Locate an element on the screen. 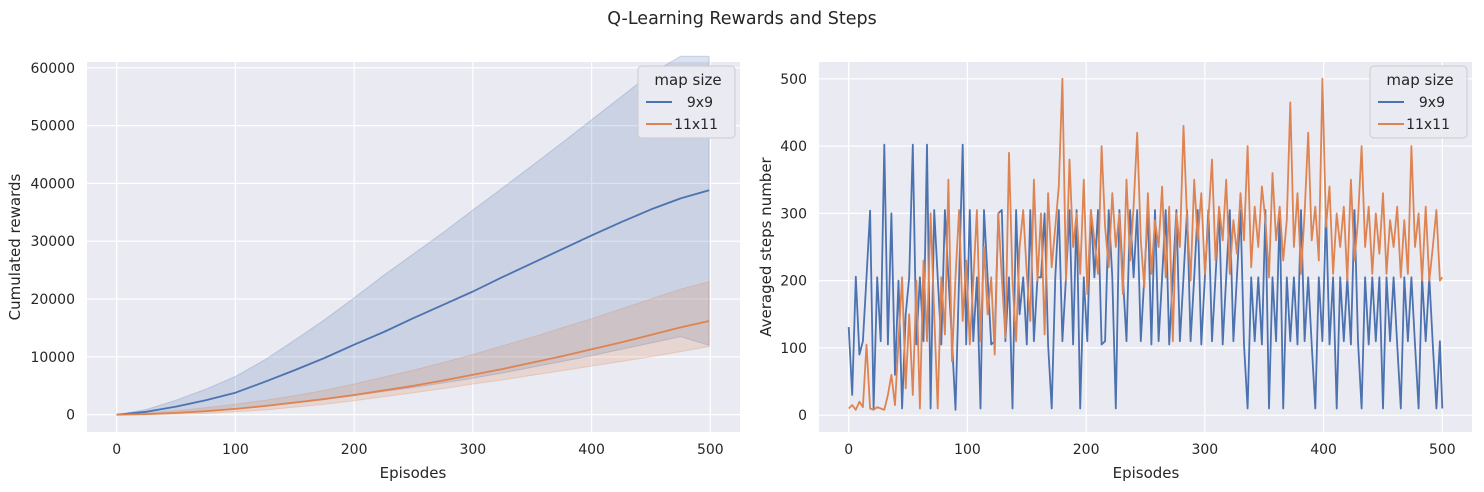  figure-title: Q-Learning Rewards and Steps is located at coordinates (741, 19).